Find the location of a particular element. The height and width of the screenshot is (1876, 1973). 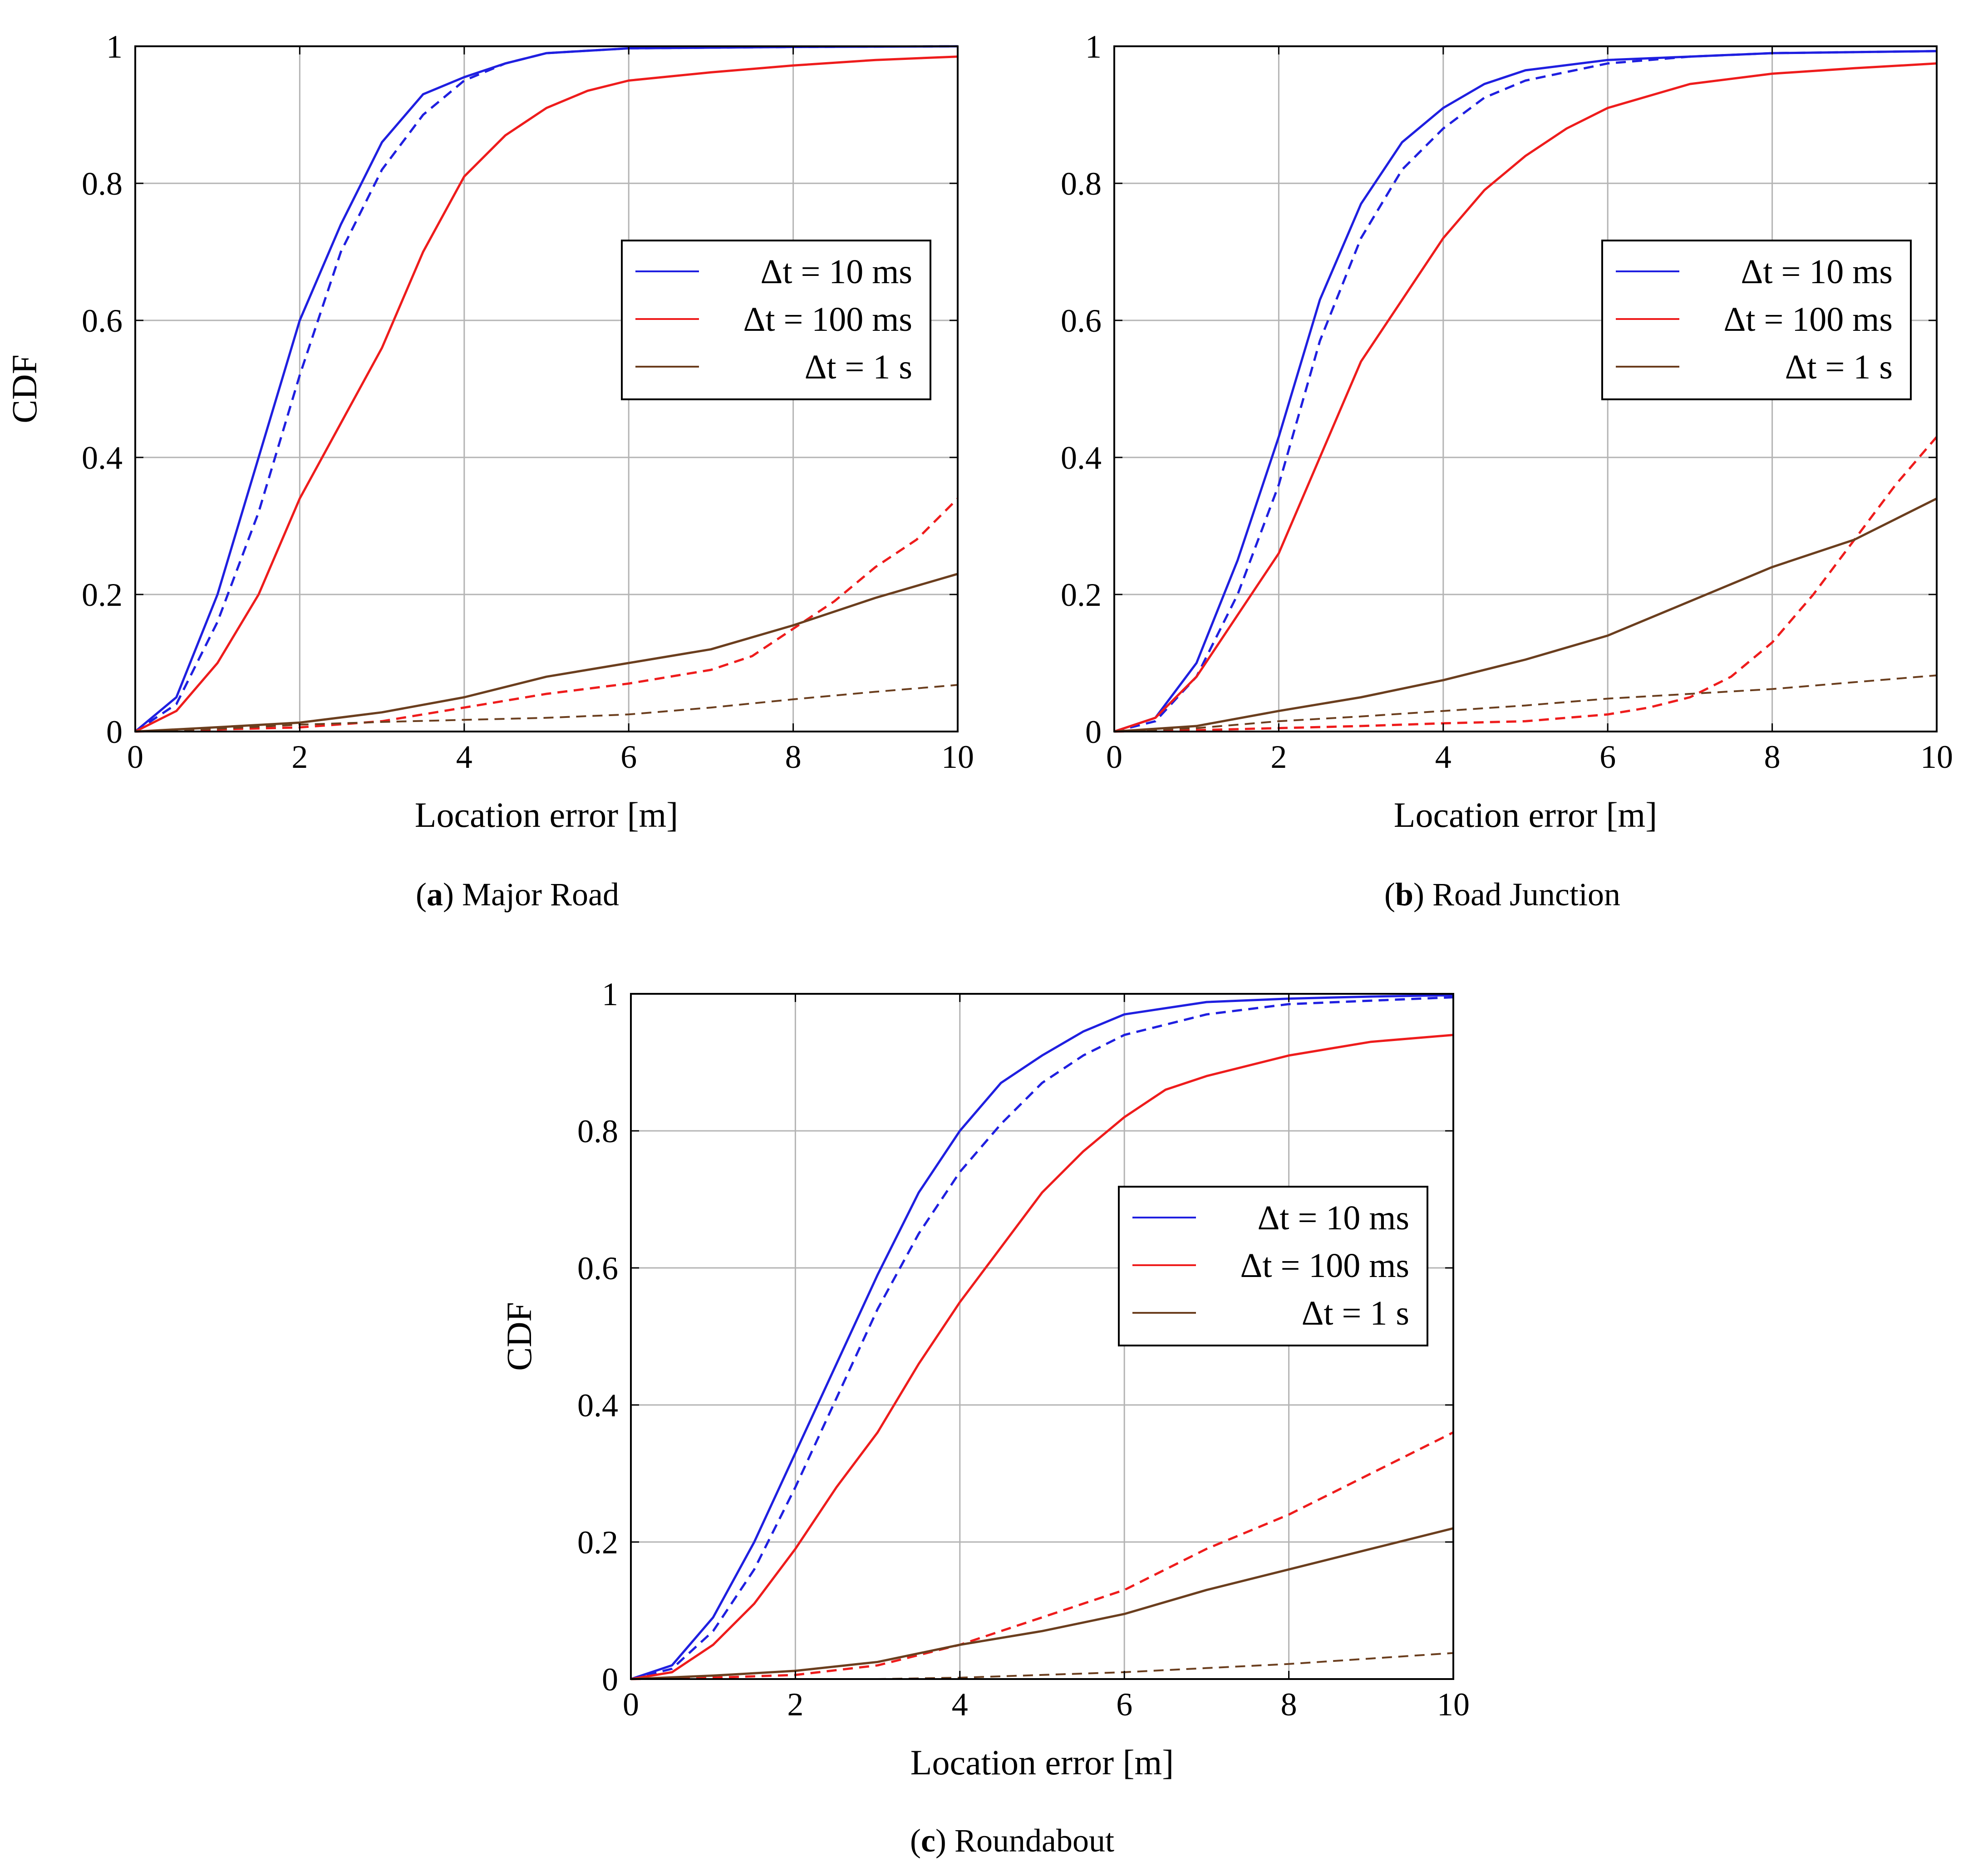

caption-a: (a) Major Road is located at coordinates (517, 895).